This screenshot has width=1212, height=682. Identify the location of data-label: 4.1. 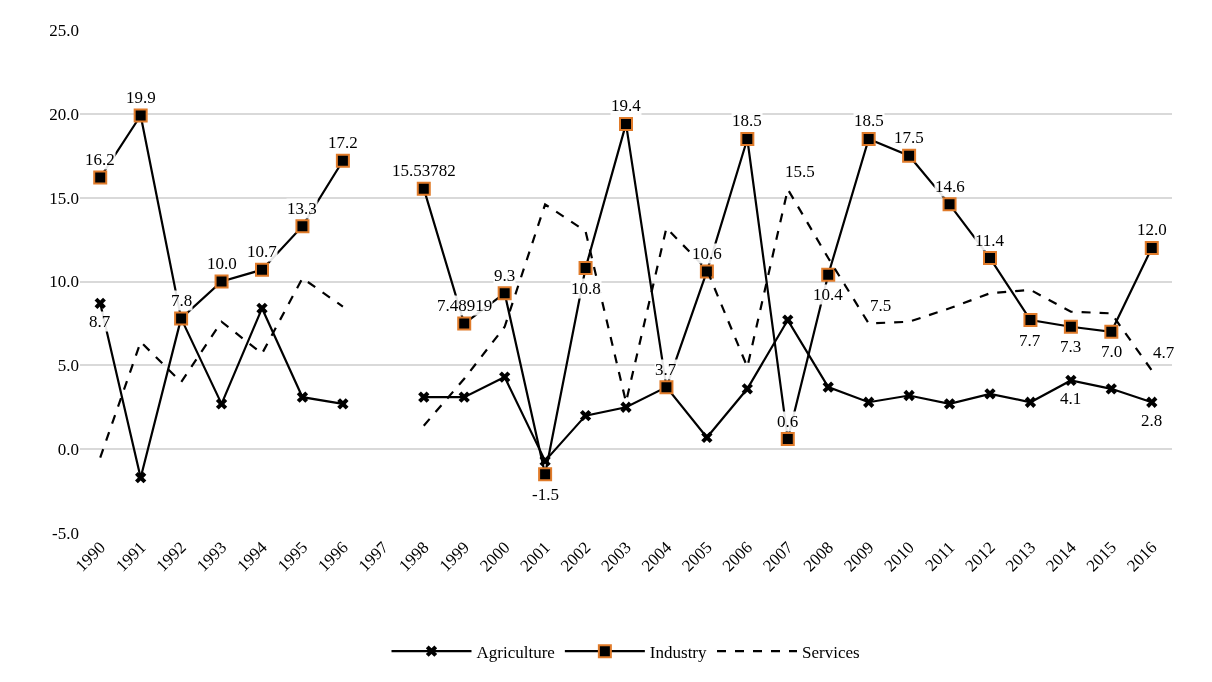
(1071, 398).